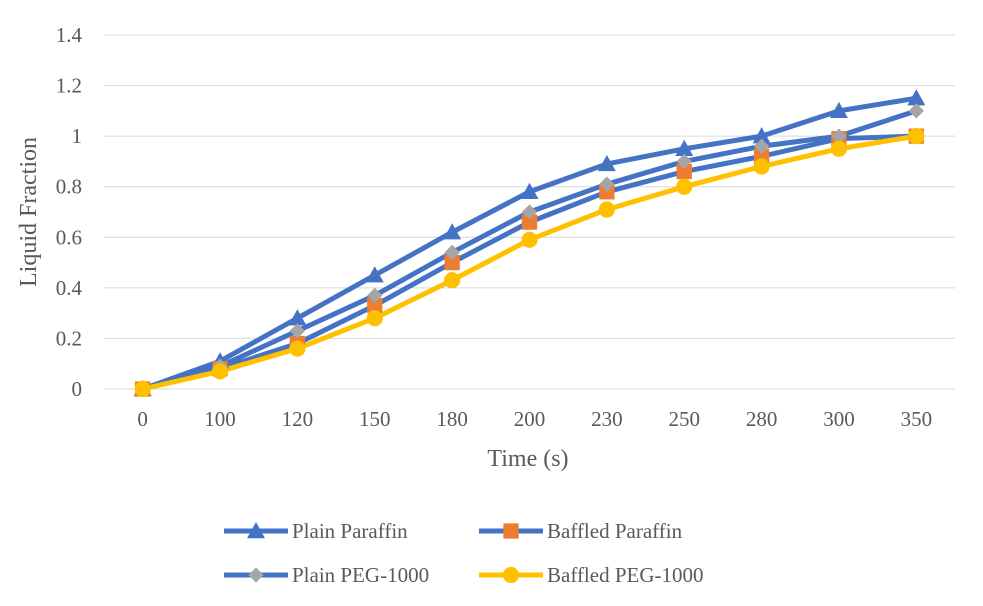  What do you see at coordinates (350, 531) in the screenshot?
I see `legend-label: Plain Paraffin` at bounding box center [350, 531].